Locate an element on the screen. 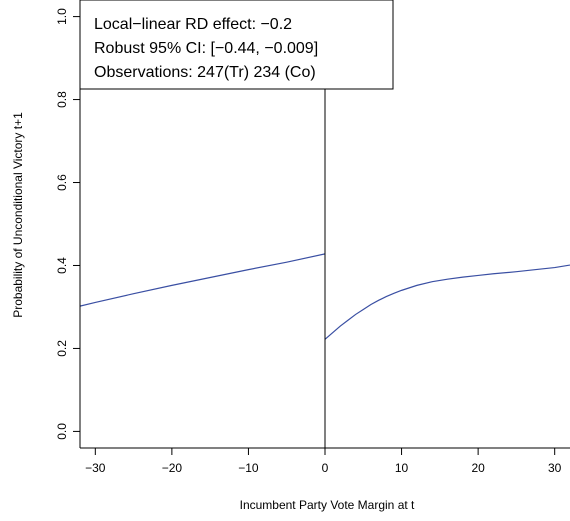 This screenshot has width=570, height=521. series-line-left is located at coordinates (202, 280).